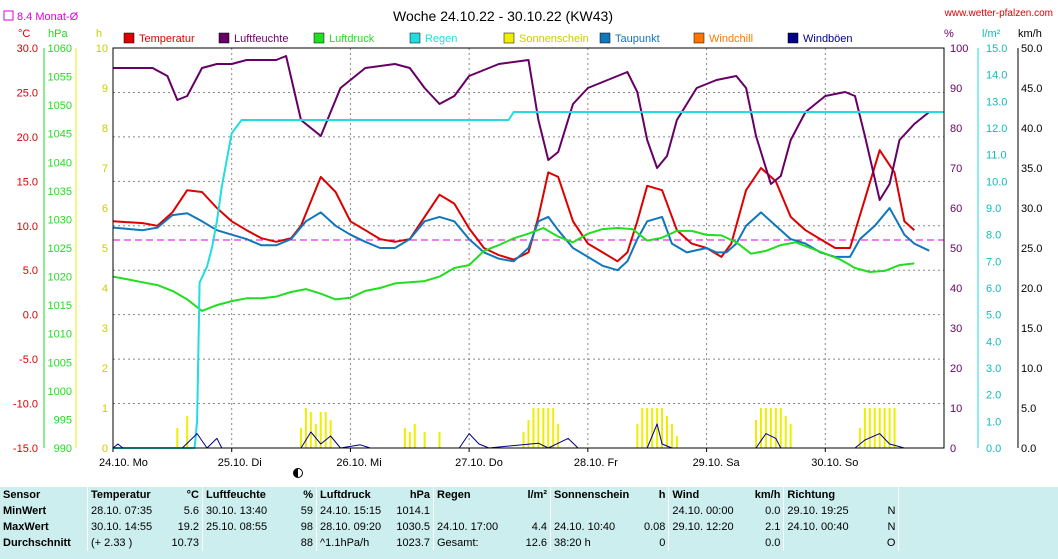  What do you see at coordinates (996, 76) in the screenshot?
I see `tick-label-rain: 14.0` at bounding box center [996, 76].